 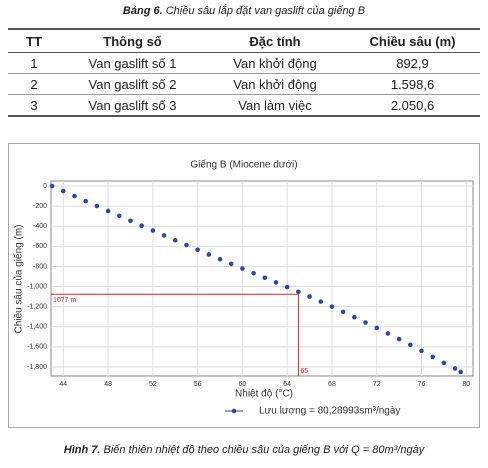 I want to click on y-tick-label: 0, so click(x=45, y=186).